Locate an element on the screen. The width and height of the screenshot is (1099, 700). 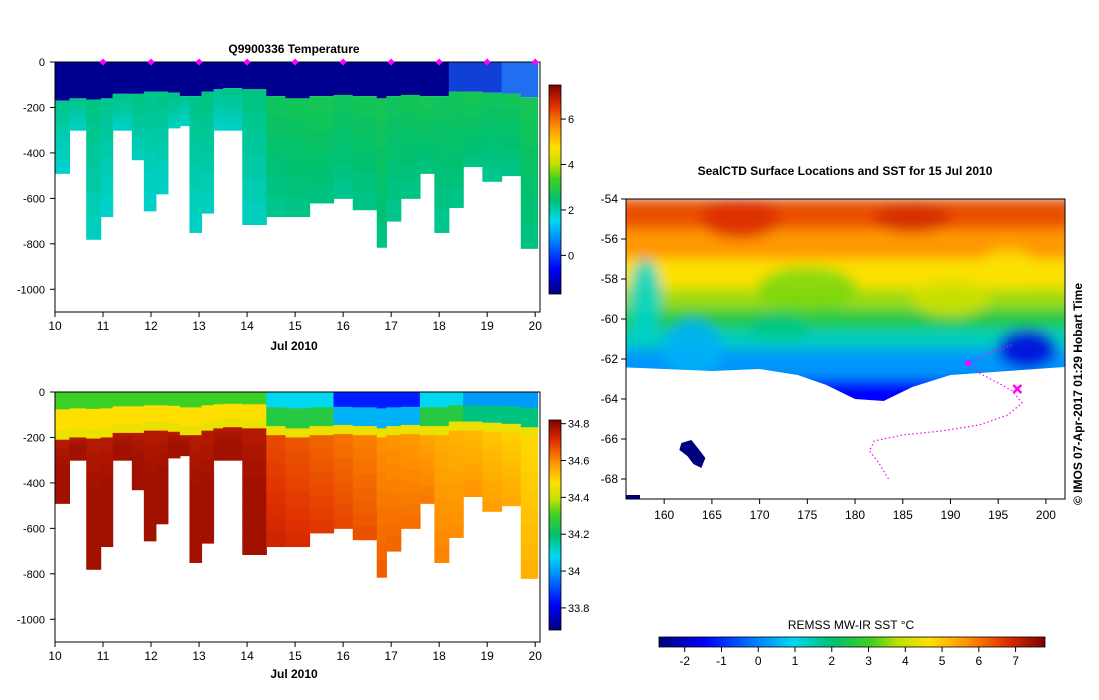
sst-map-x-tick-label: 160 is located at coordinates (664, 515).